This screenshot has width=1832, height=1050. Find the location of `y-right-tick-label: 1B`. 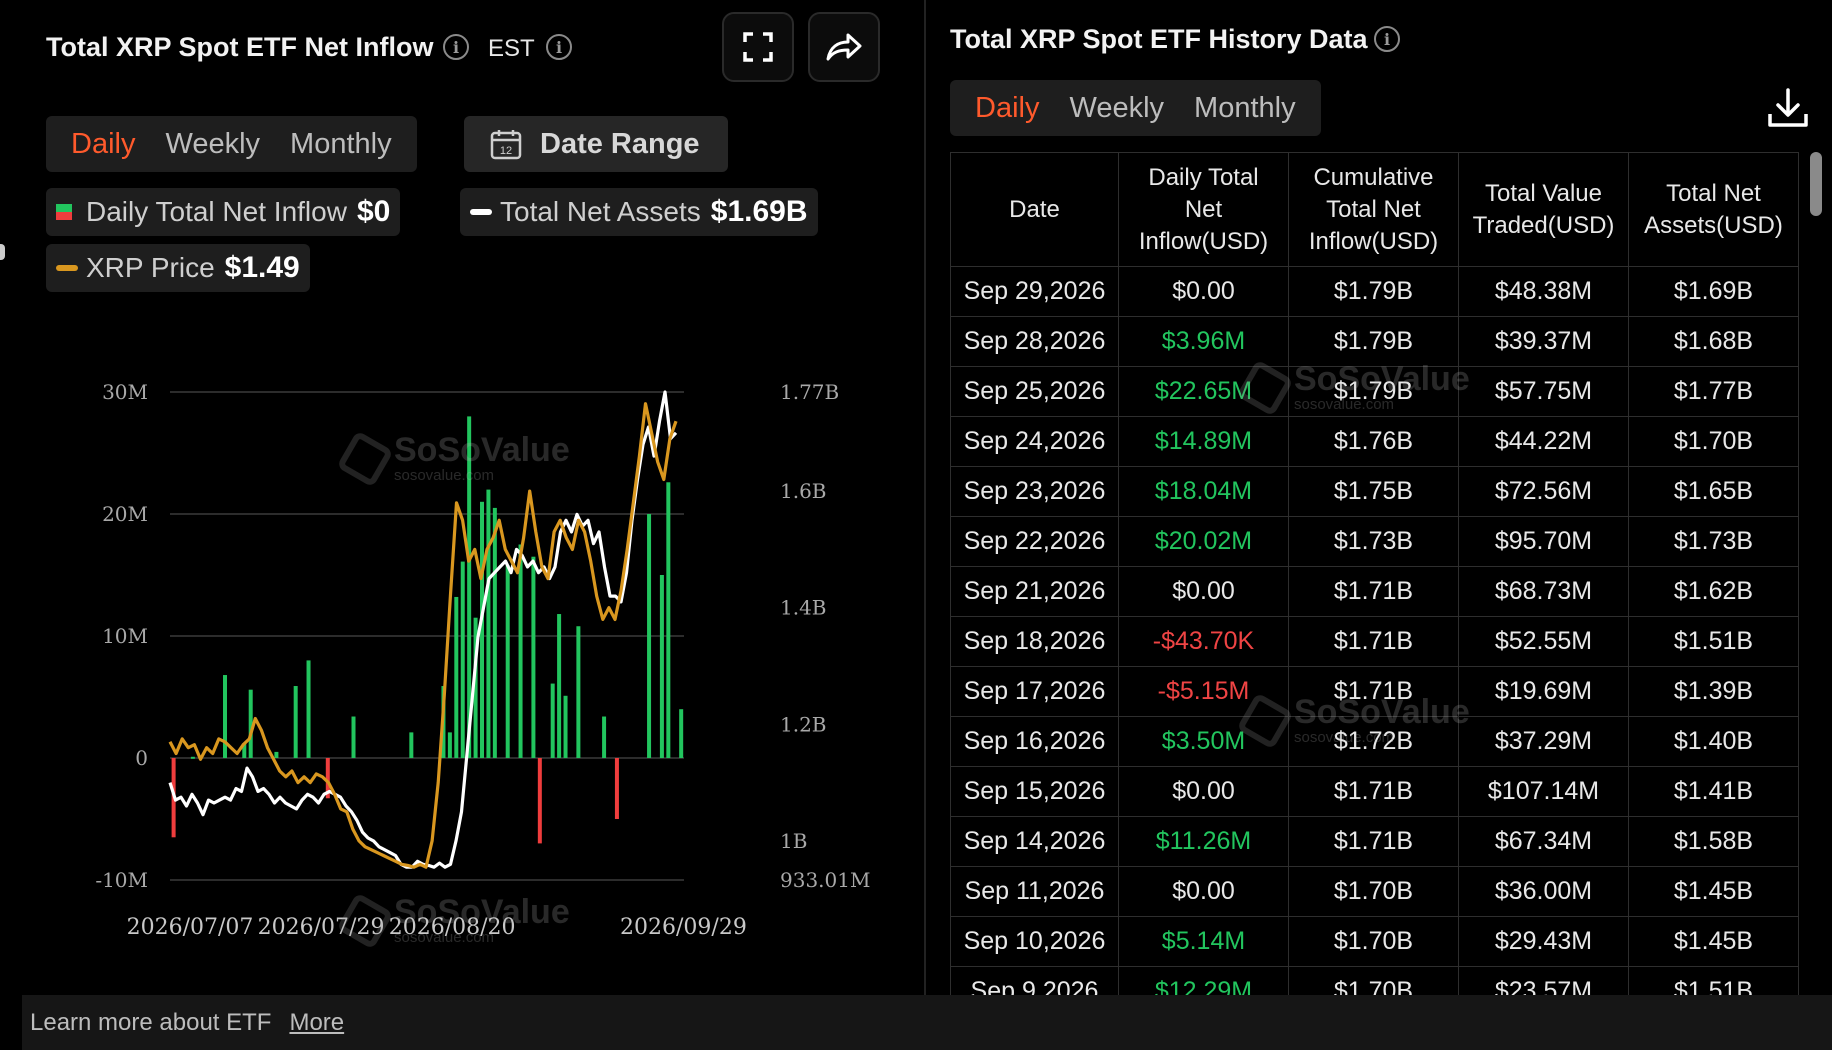

y-right-tick-label: 1B is located at coordinates (793, 841).